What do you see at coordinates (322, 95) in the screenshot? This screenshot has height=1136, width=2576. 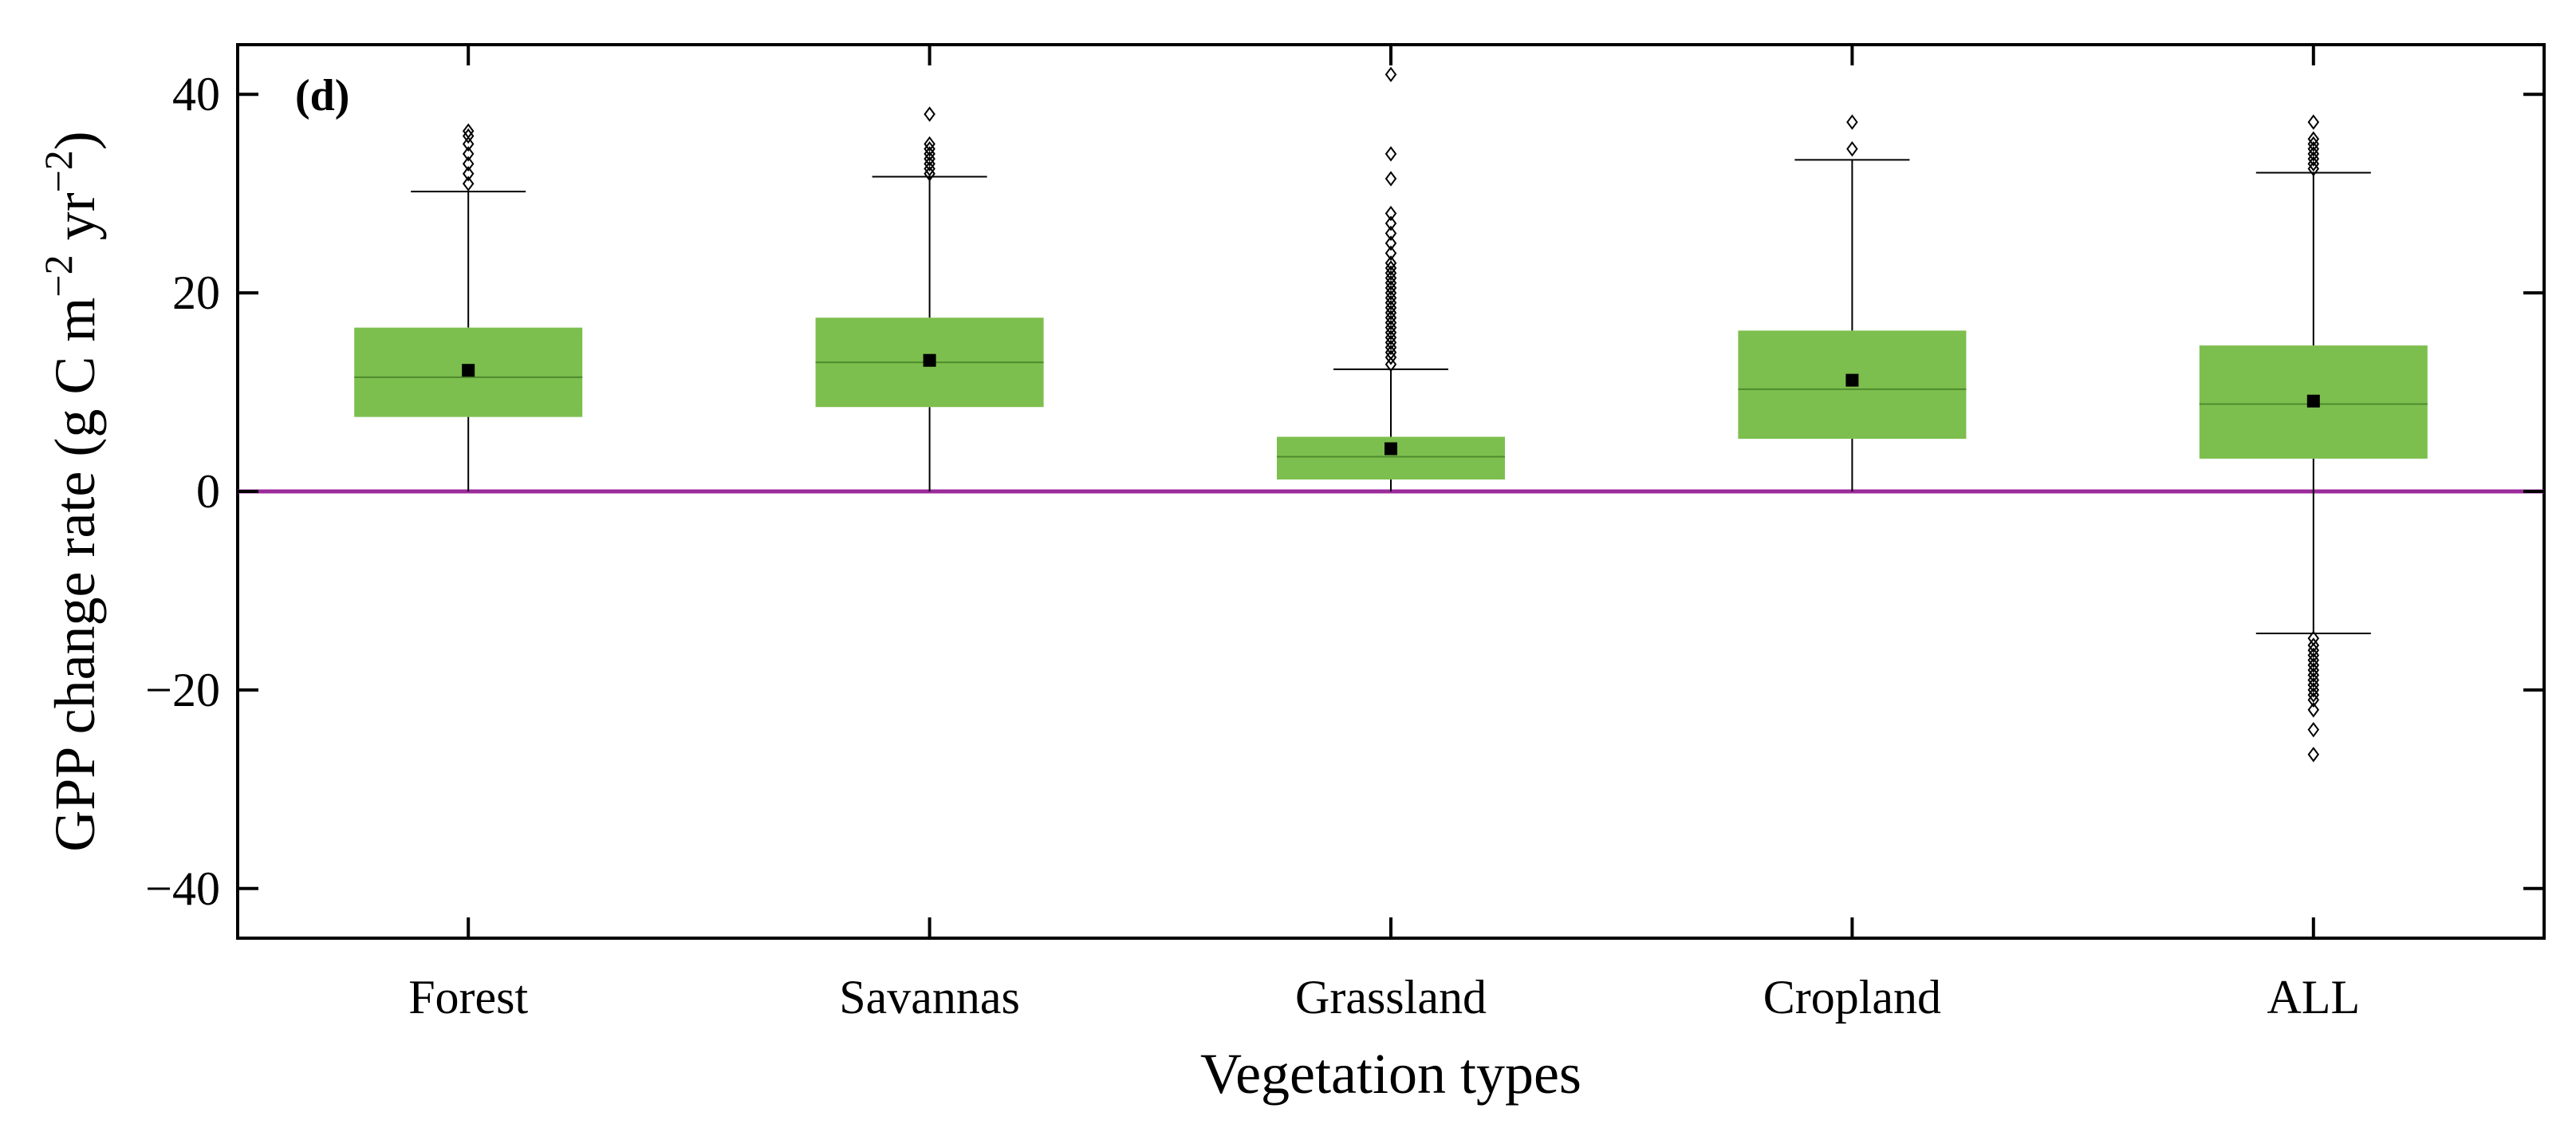 I see `panel-label: (d)` at bounding box center [322, 95].